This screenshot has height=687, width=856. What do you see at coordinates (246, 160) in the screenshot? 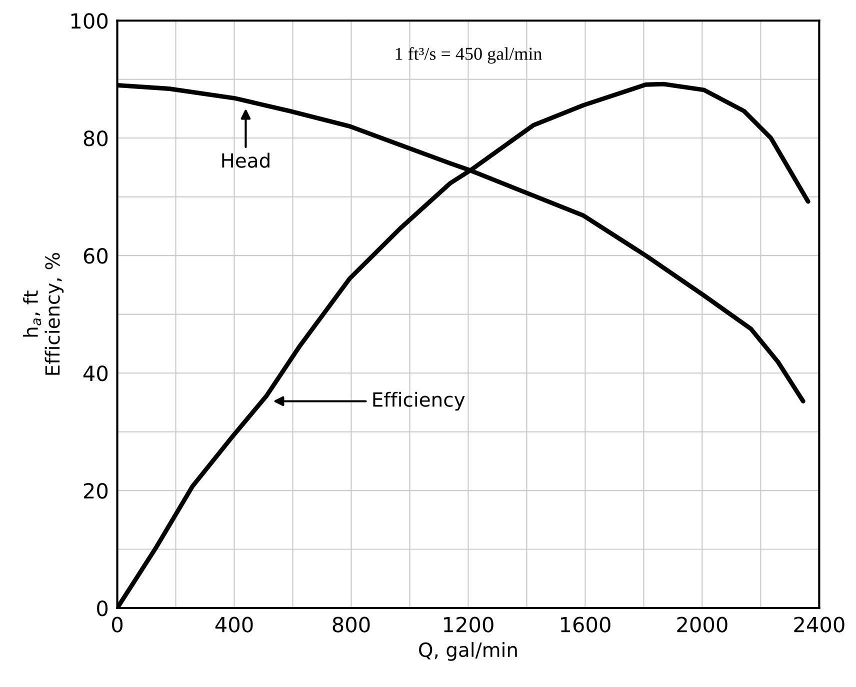
I see `annotation: Head` at bounding box center [246, 160].